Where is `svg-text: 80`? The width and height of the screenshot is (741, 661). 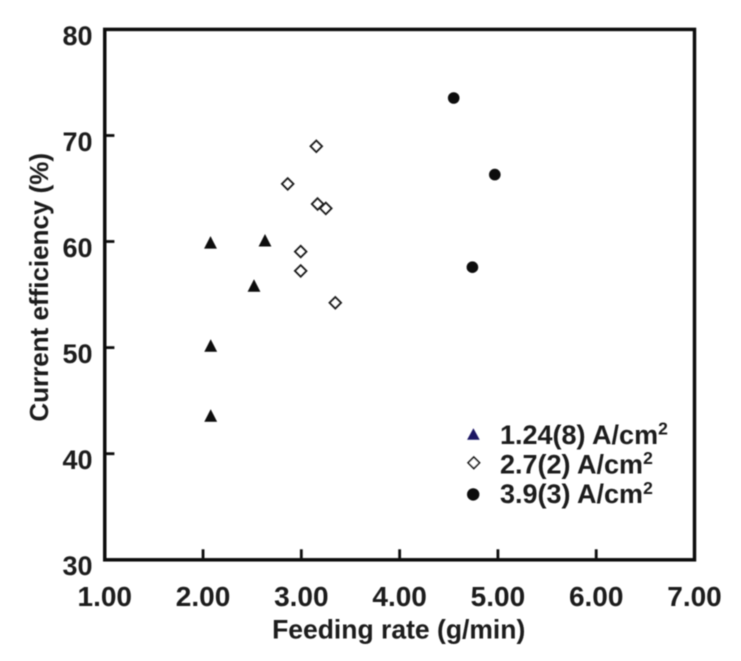 svg-text: 80 is located at coordinates (77, 36).